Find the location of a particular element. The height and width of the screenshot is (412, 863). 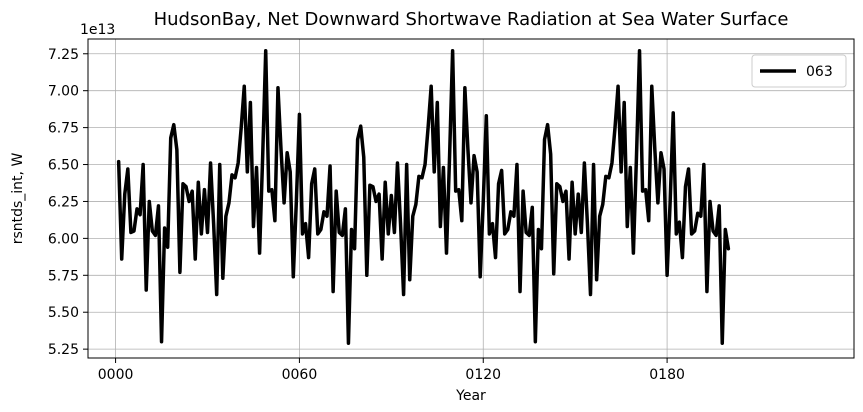

y-tick-label: 5.25 is located at coordinates (63, 350).